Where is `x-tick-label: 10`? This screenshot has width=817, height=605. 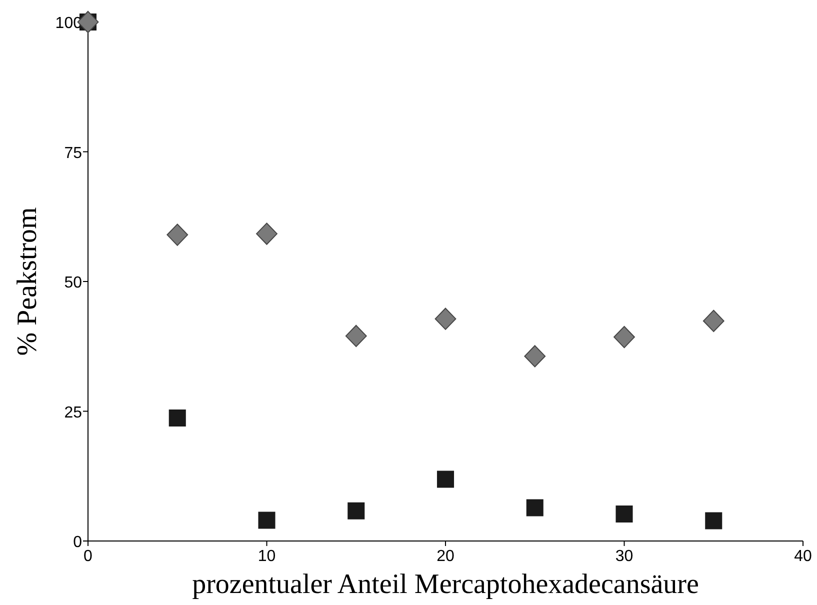 x-tick-label: 10 is located at coordinates (267, 556).